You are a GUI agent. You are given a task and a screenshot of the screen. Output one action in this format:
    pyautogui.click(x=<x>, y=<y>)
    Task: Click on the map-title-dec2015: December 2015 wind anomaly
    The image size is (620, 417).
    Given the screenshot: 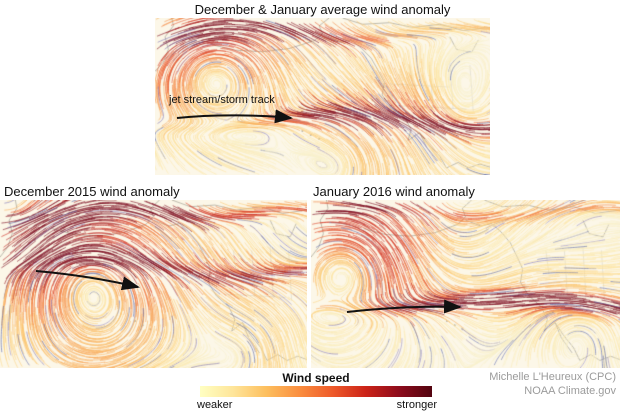 What is the action you would take?
    pyautogui.click(x=92, y=191)
    